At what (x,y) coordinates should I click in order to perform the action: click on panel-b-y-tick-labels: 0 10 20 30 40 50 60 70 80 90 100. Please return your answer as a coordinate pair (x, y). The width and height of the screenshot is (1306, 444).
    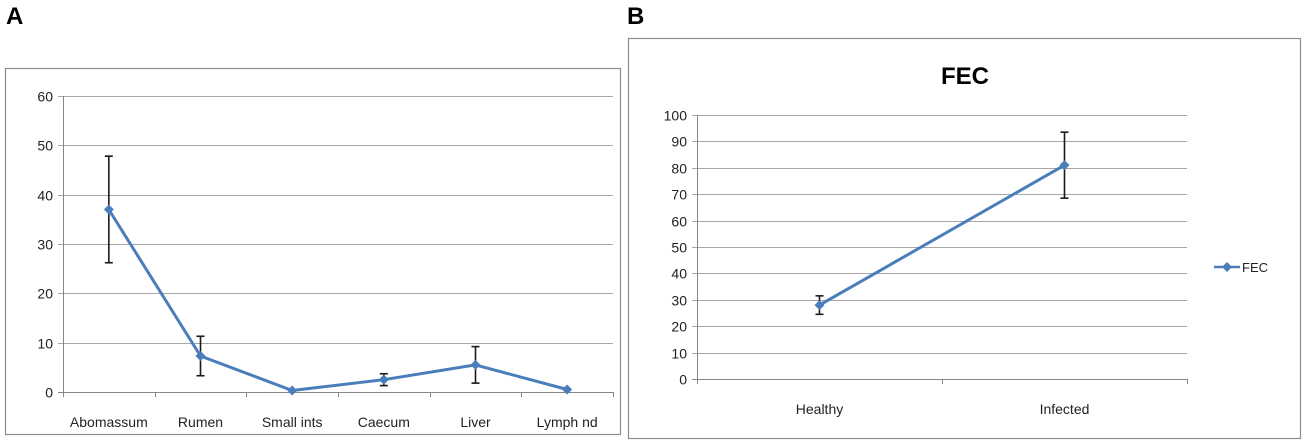
    Looking at the image, I should click on (676, 248).